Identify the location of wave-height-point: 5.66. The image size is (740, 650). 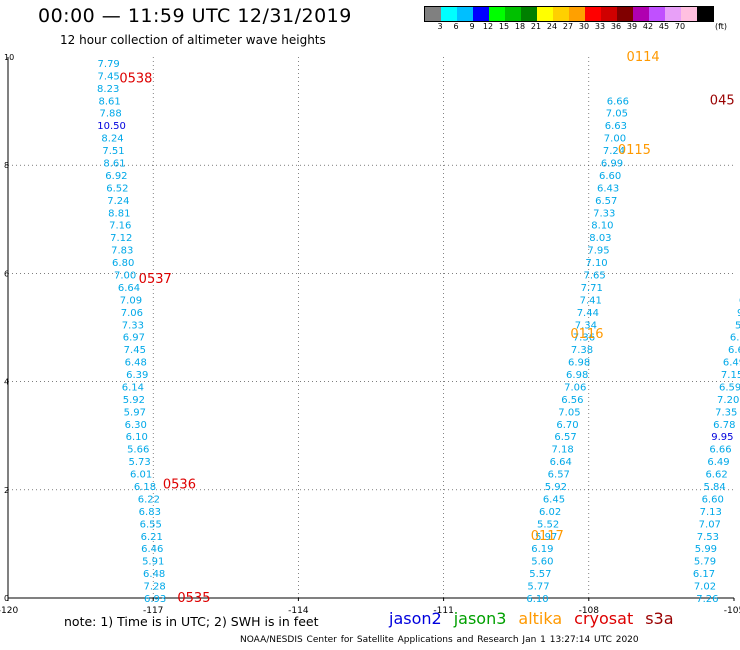
(138, 450).